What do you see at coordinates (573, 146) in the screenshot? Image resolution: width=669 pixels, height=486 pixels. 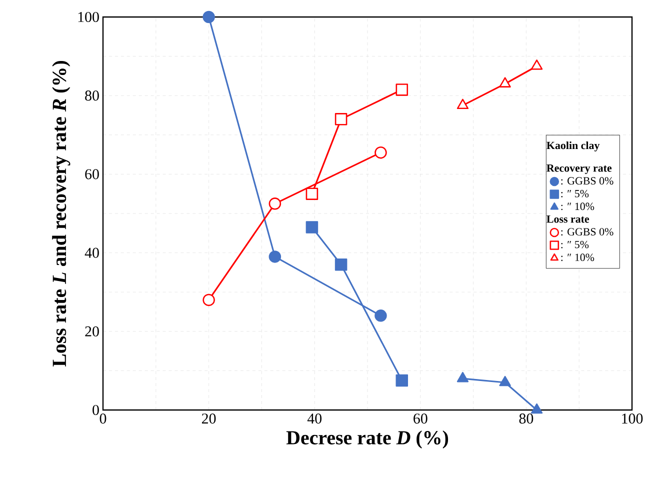 I see `legend-title: Kaolin clay` at bounding box center [573, 146].